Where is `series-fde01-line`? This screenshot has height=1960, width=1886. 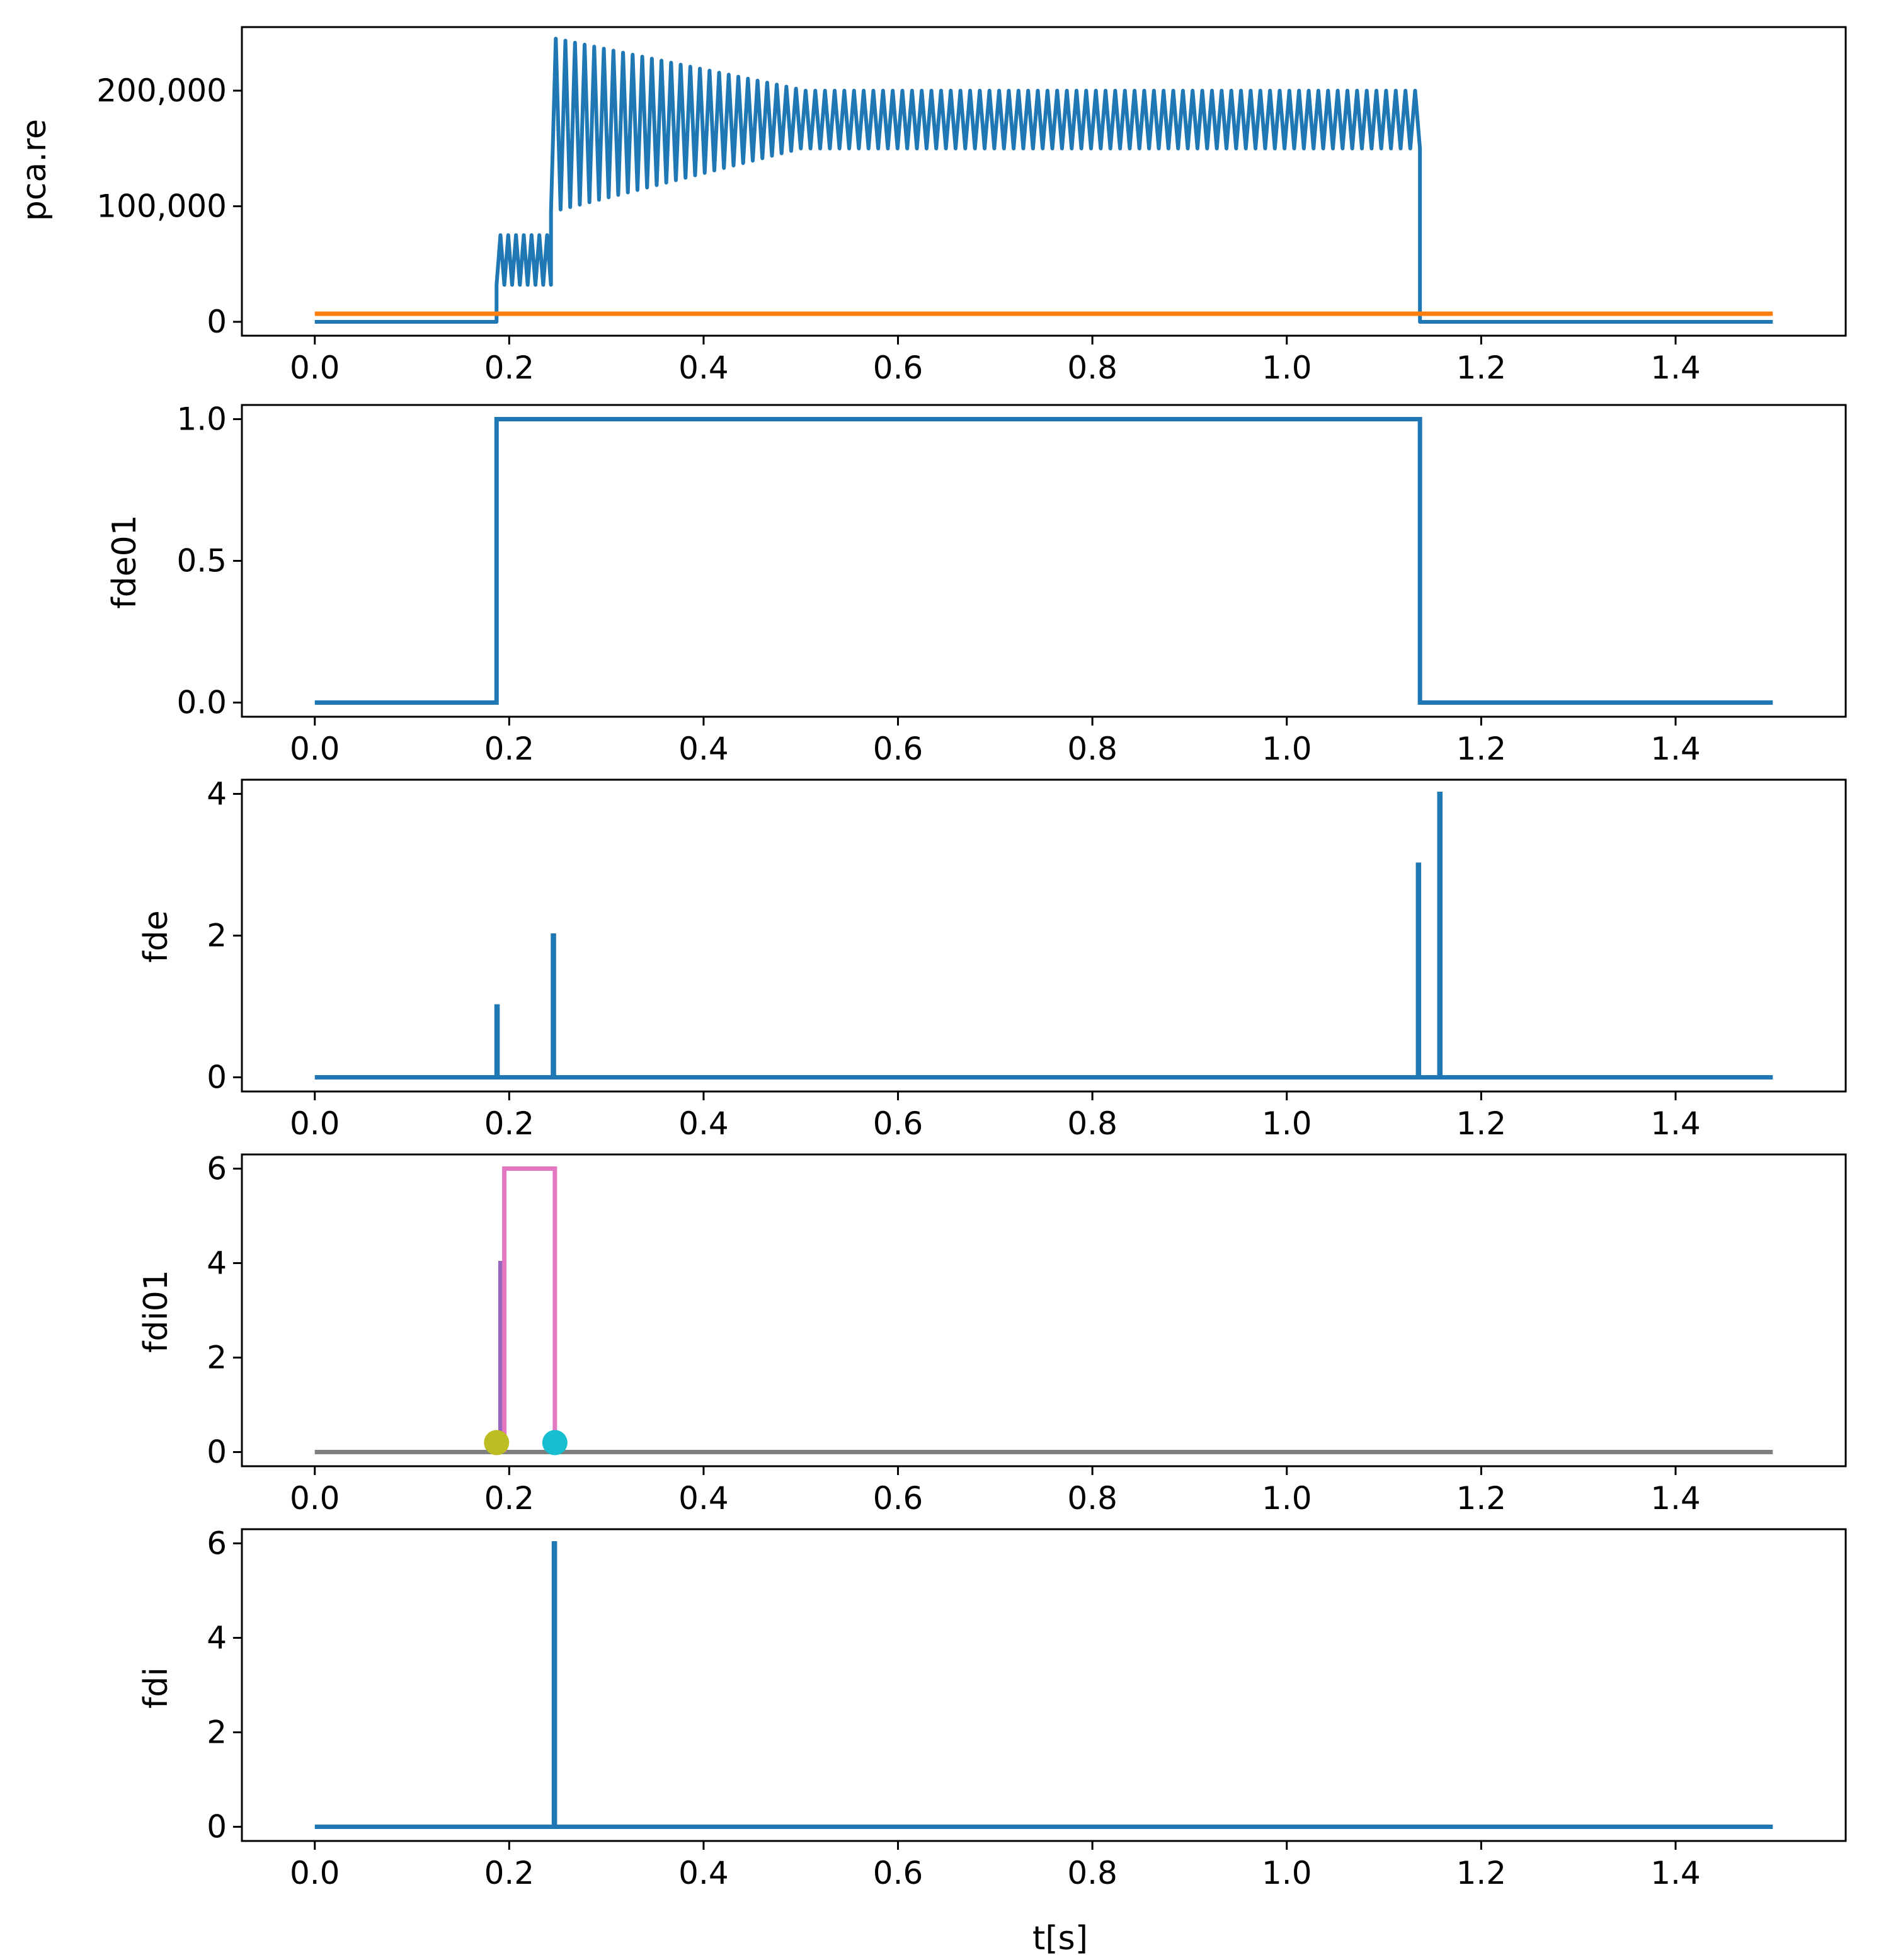
series-fde01-line is located at coordinates (1043, 561).